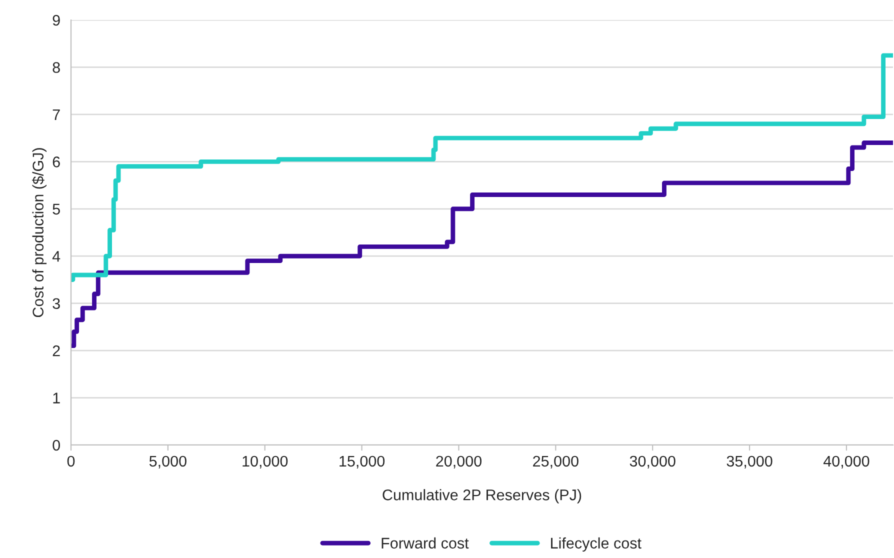 This screenshot has height=558, width=894. Describe the element at coordinates (56, 162) in the screenshot. I see `y-tick-label: 6` at that location.